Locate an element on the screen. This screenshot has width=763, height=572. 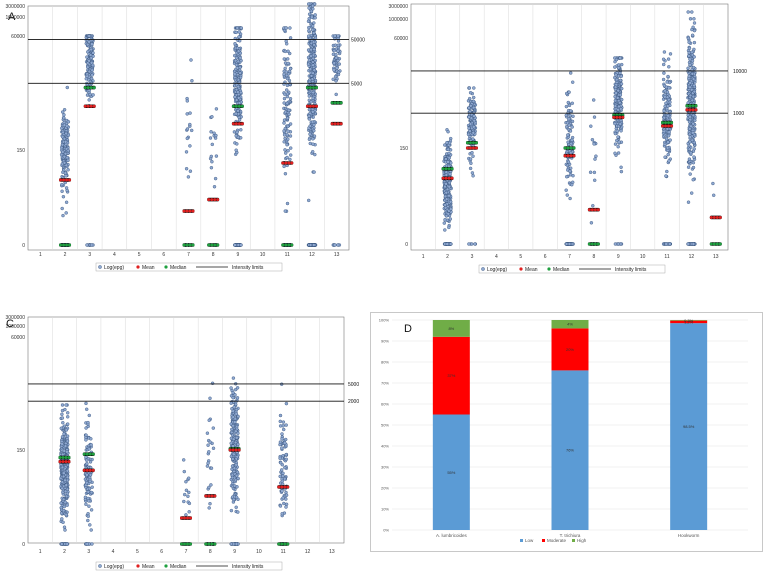
d-y-tick-label: 60% is located at coordinates (385, 404).